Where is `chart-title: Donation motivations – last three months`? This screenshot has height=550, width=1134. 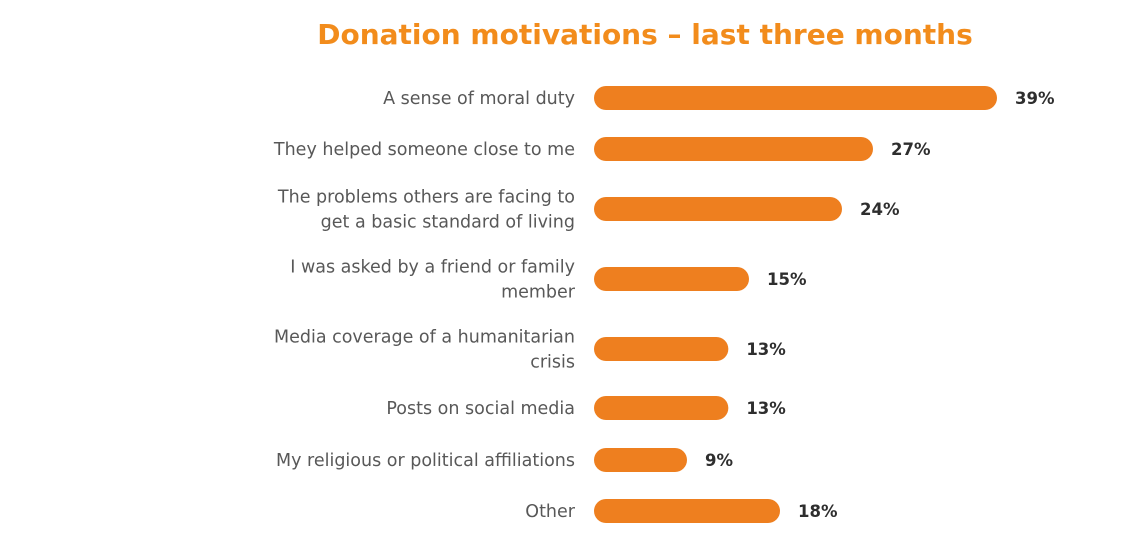 chart-title: Donation motivations – last three months is located at coordinates (645, 34).